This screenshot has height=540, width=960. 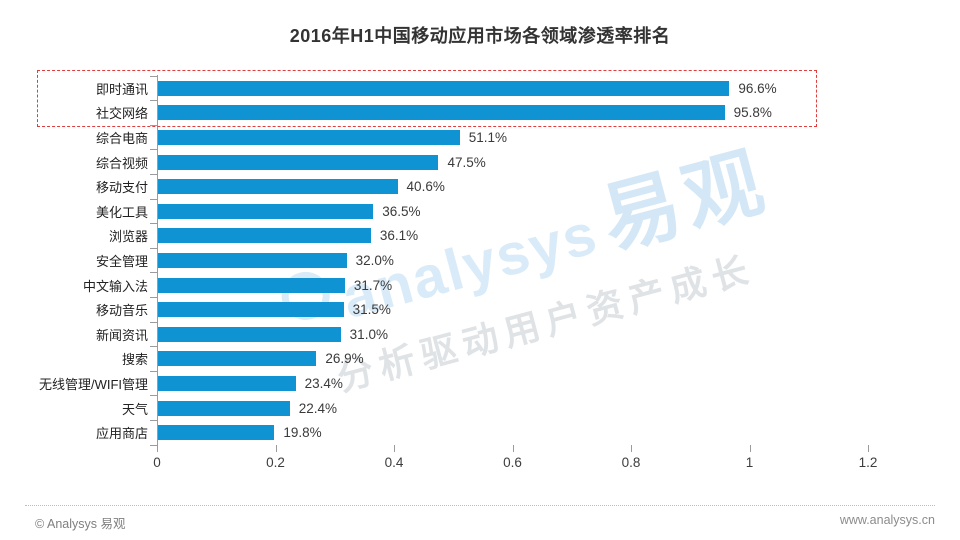 I want to click on category-label: 移动支付, so click(x=121, y=188).